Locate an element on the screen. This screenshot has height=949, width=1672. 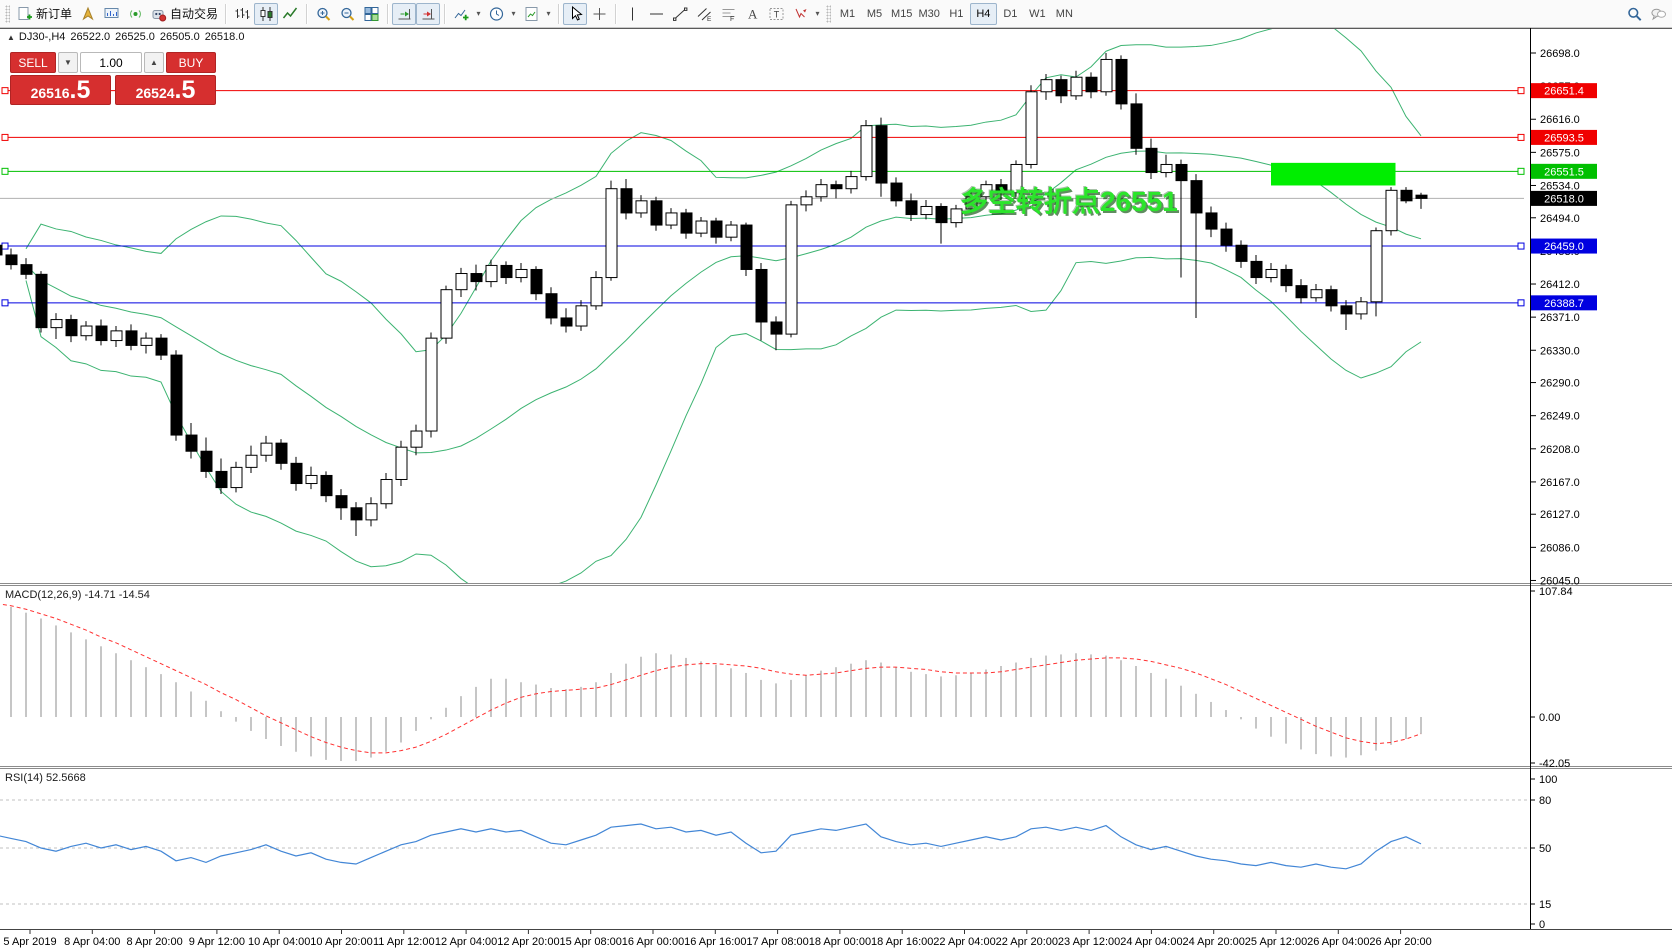
toolbar-chart-shift-button is located at coordinates (428, 13).